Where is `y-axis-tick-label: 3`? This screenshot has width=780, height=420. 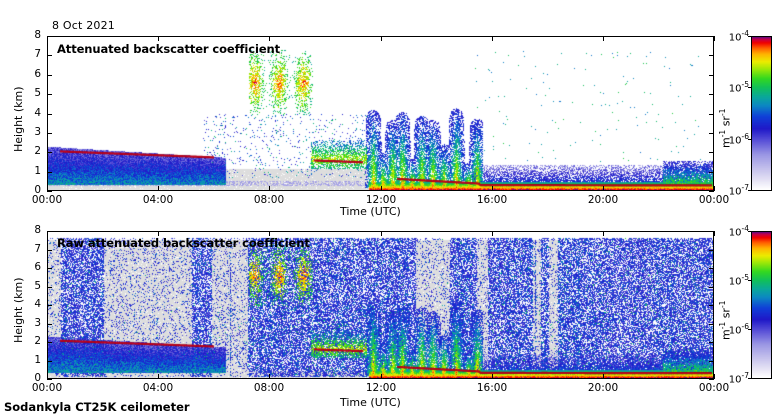 y-axis-tick-label: 3 is located at coordinates (37, 323).